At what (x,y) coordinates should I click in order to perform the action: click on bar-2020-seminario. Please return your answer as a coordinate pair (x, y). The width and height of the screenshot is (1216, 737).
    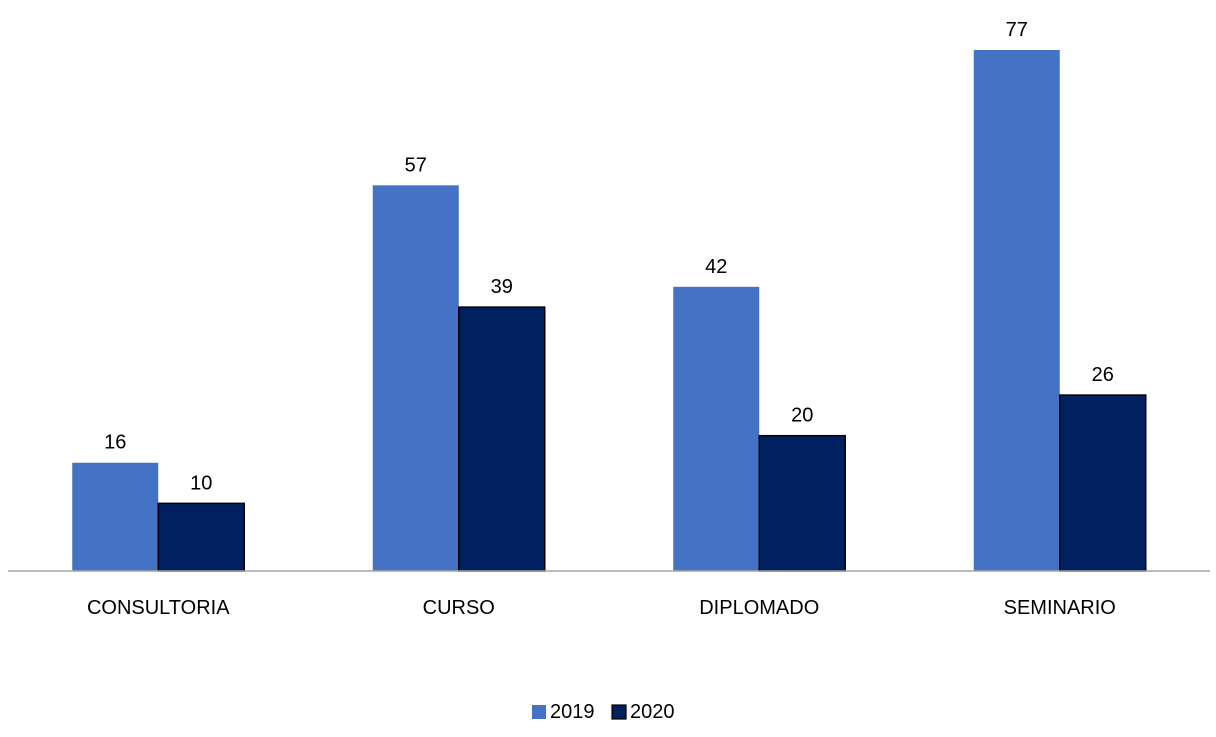
    Looking at the image, I should click on (1103, 483).